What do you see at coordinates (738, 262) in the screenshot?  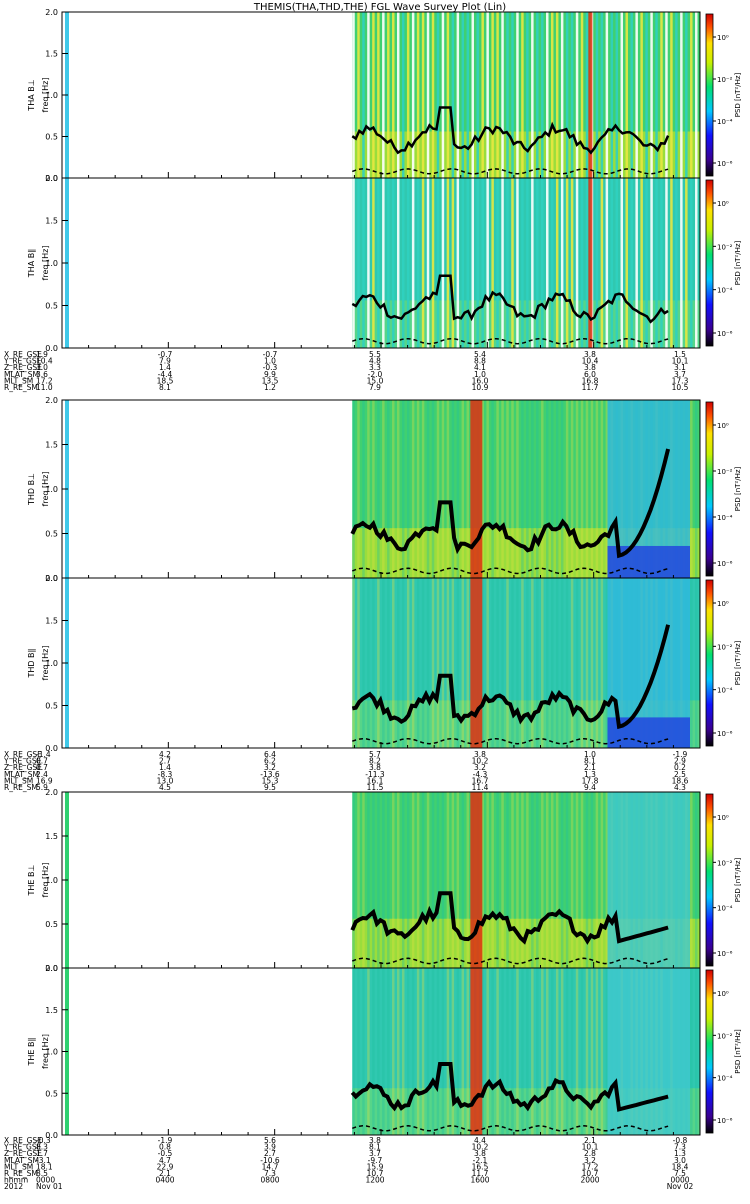 I see `colorbar-label: PSD [nT²/Hz]` at bounding box center [738, 262].